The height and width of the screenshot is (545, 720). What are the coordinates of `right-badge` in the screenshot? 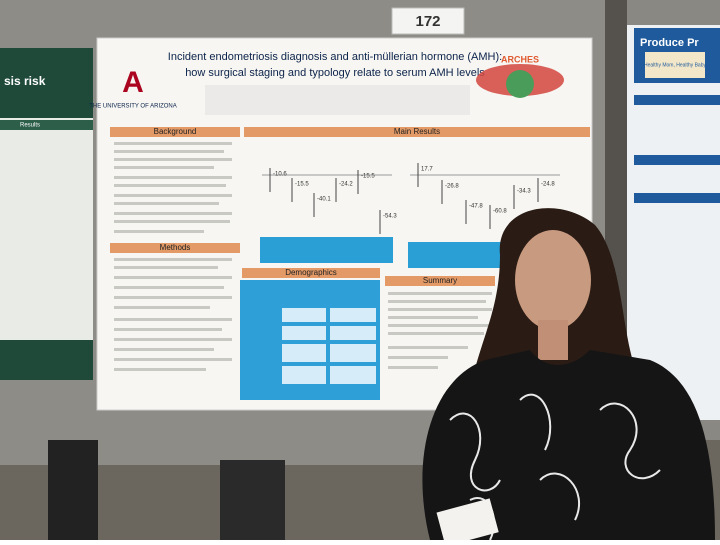 It's located at (675, 65).